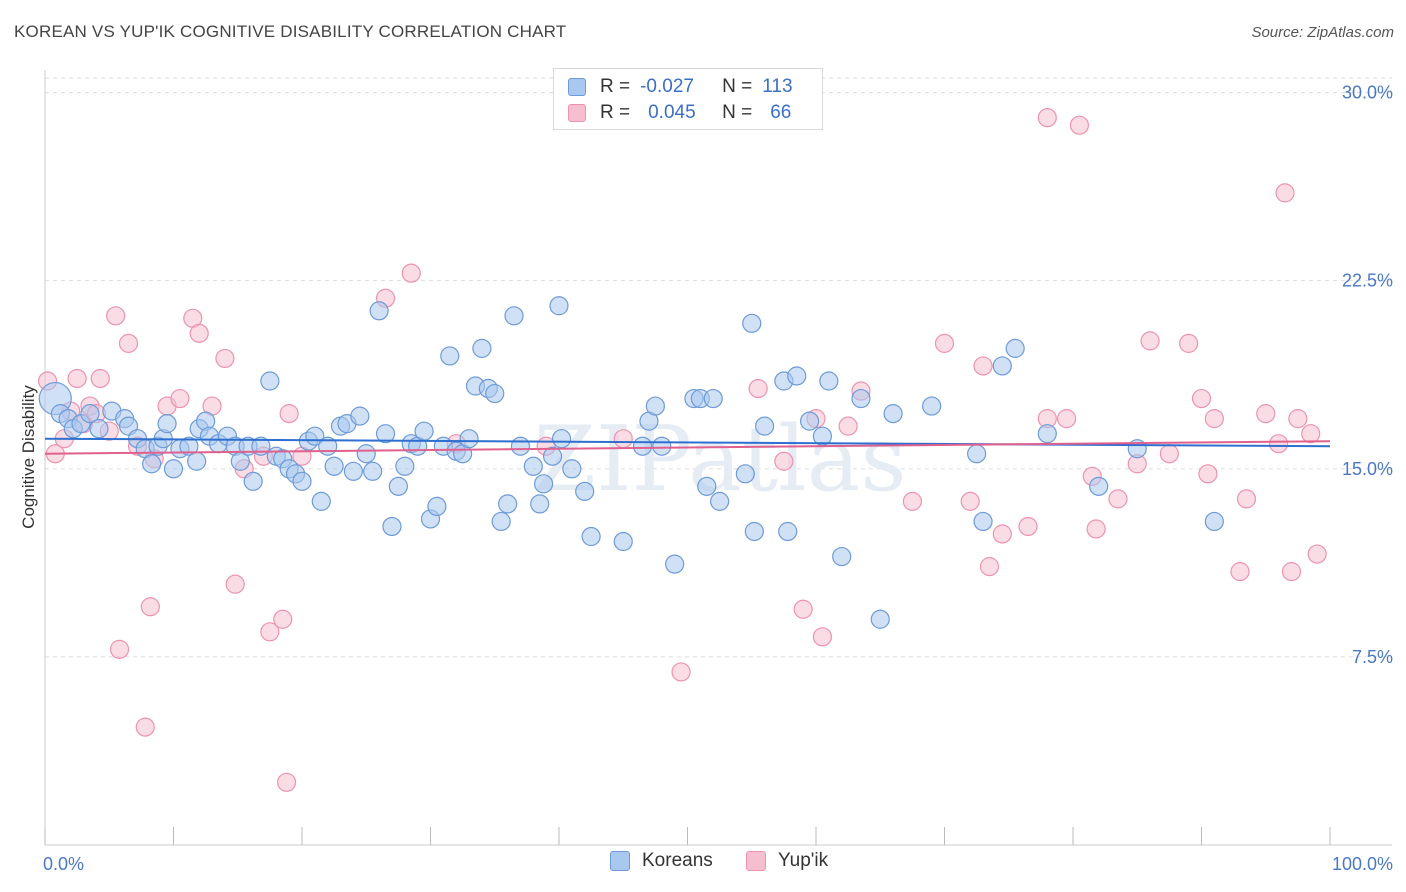  I want to click on koreans-swatch, so click(620, 861).